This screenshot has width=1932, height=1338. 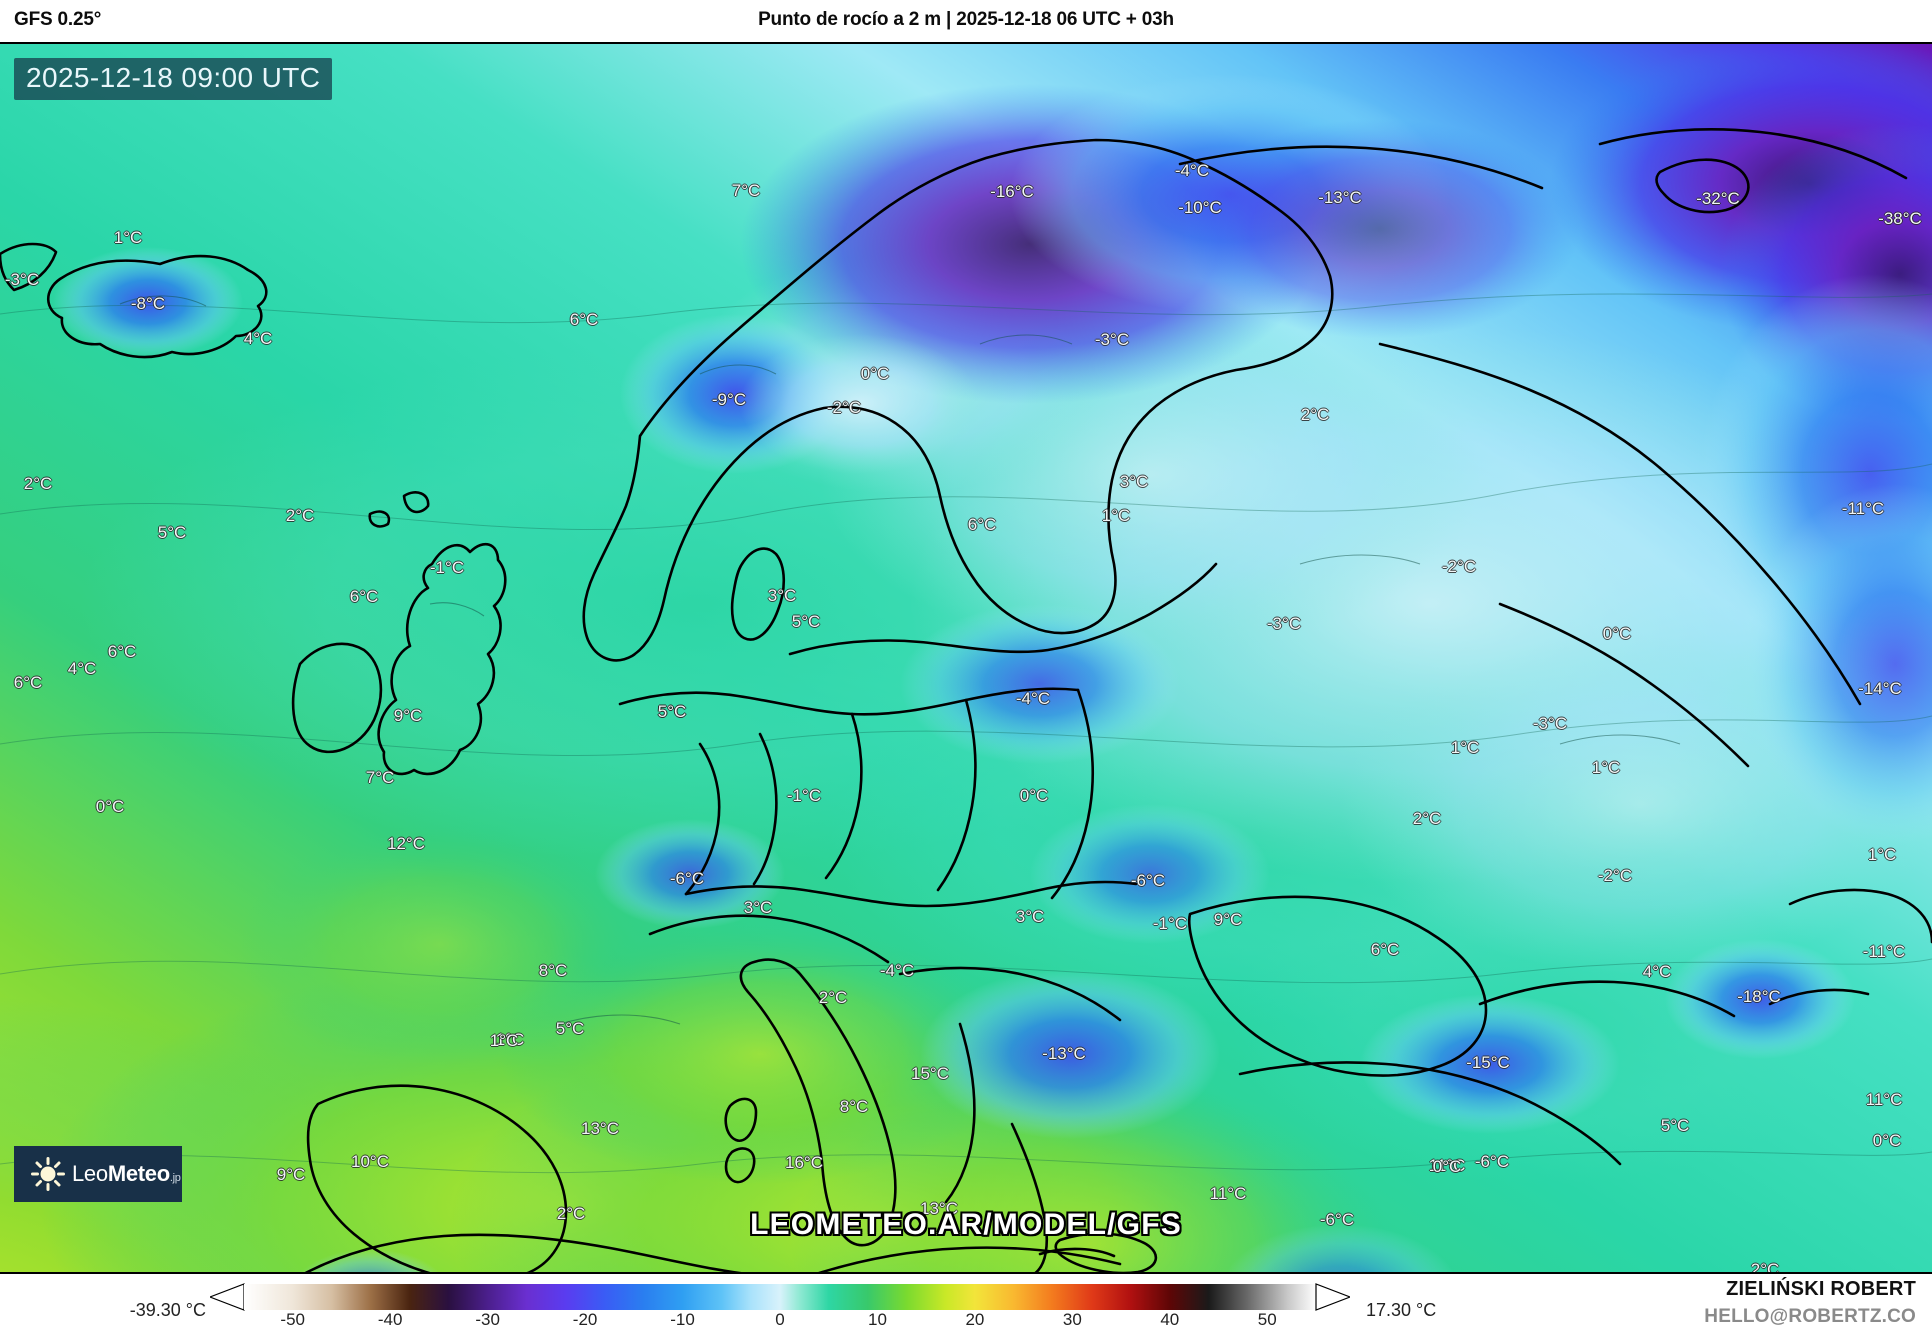 What do you see at coordinates (390, 1319) in the screenshot?
I see `colorbar-tick: -40` at bounding box center [390, 1319].